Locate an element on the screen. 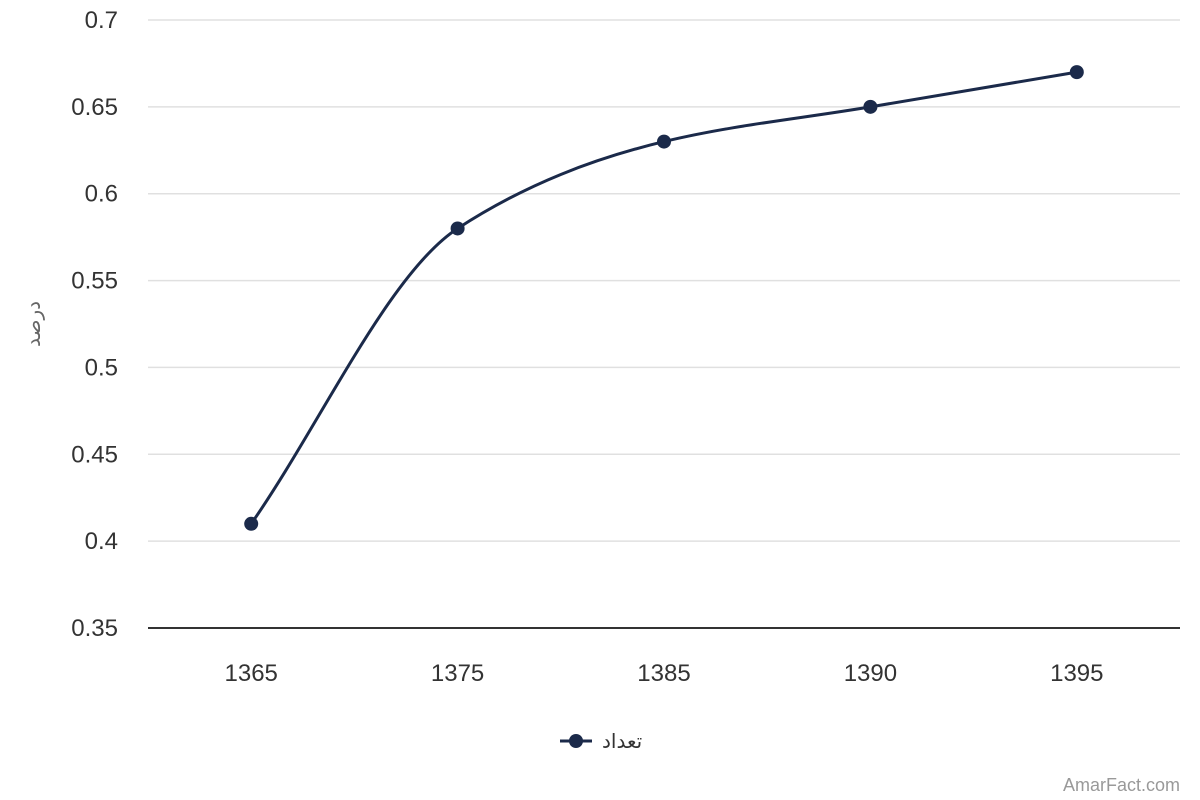 The width and height of the screenshot is (1200, 800). x-tick-label: 1365 is located at coordinates (251, 673).